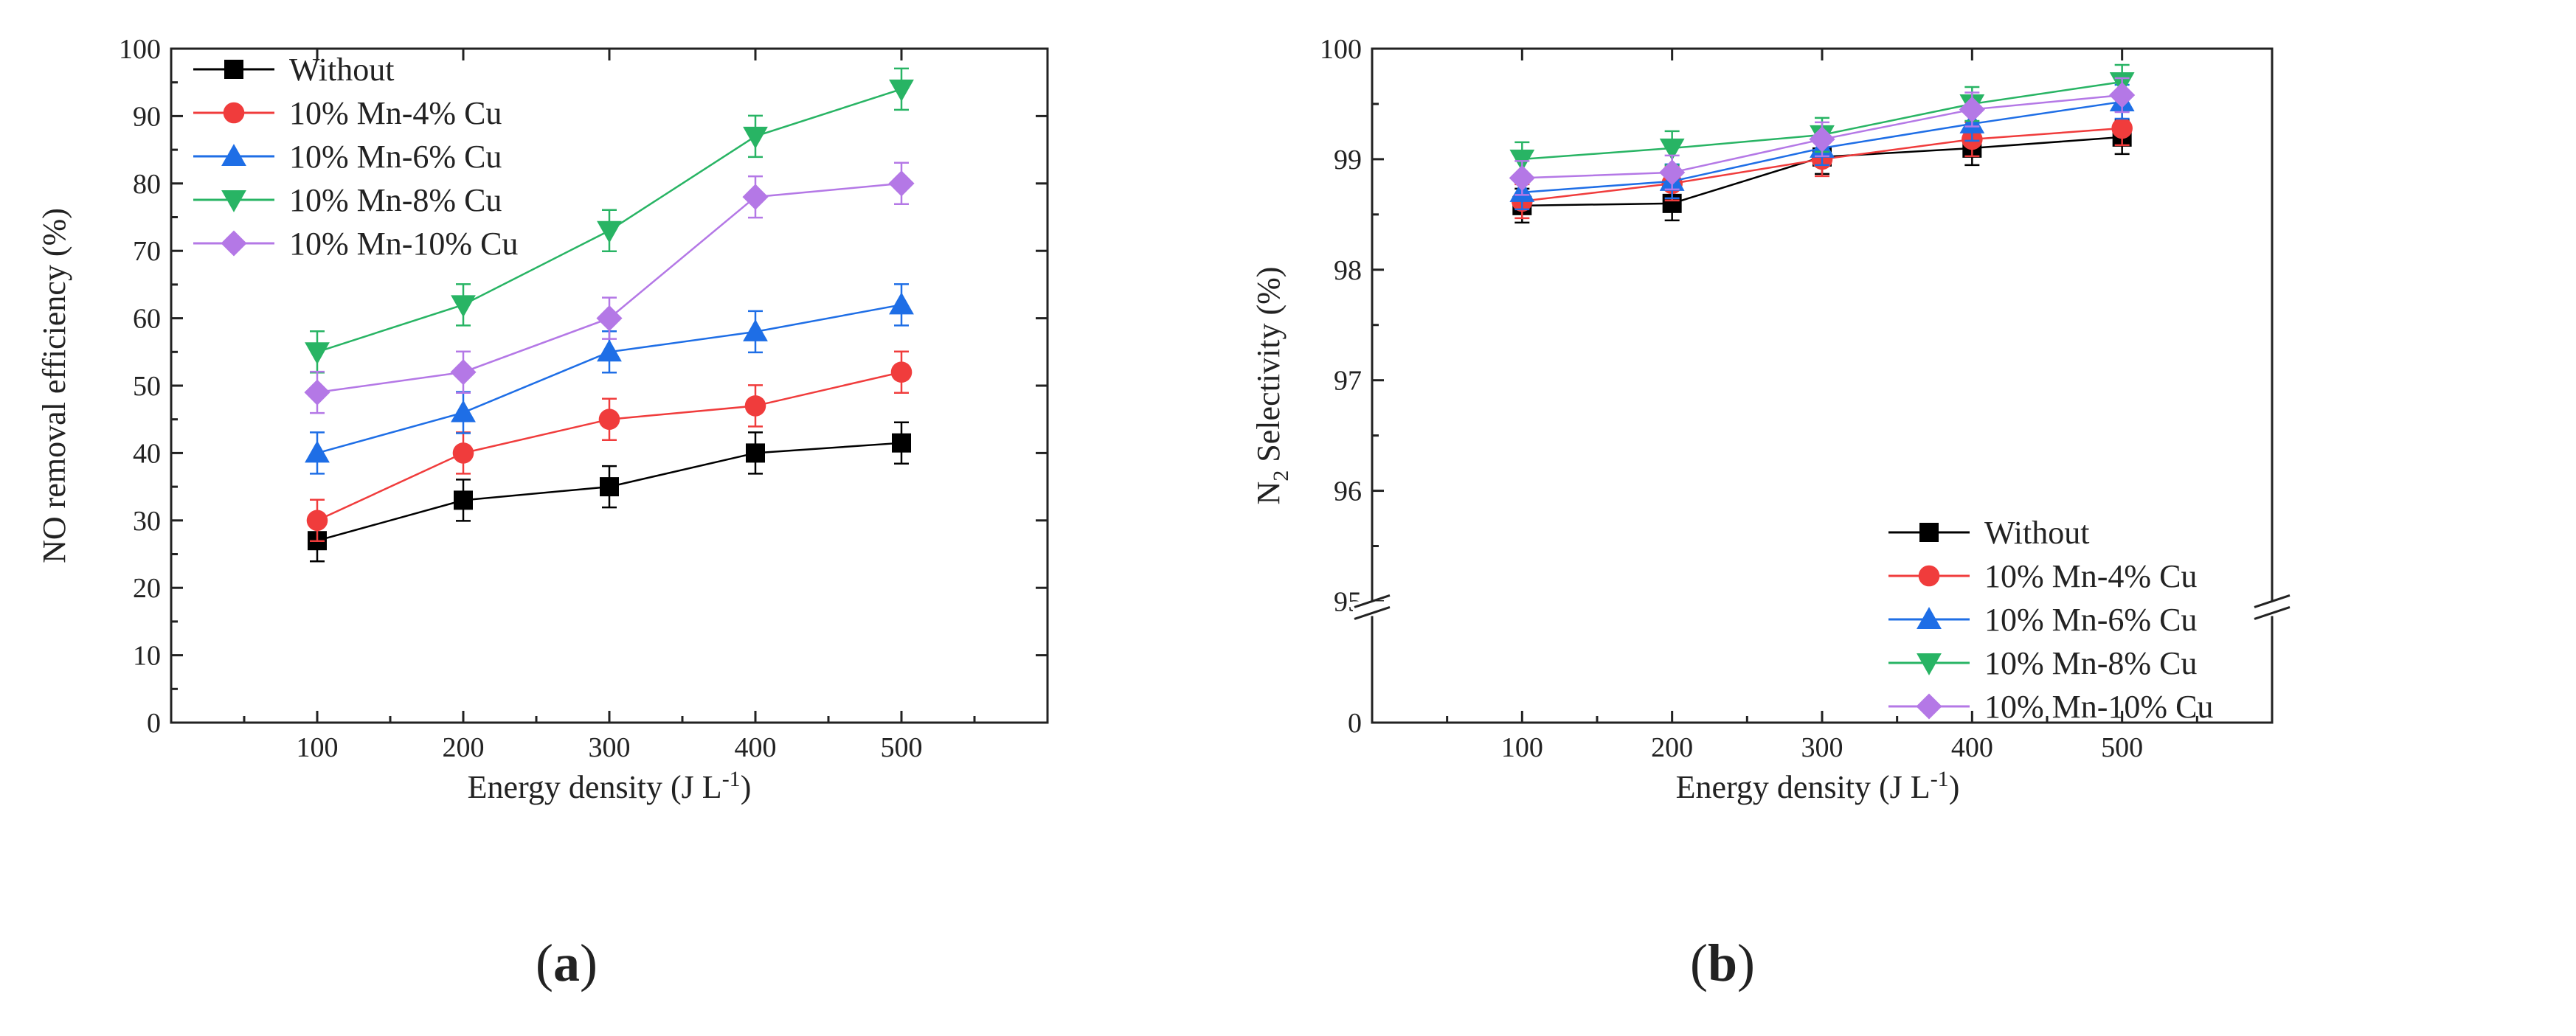 This screenshot has width=2576, height=1036. What do you see at coordinates (1822, 607) in the screenshot?
I see `axis-break-b` at bounding box center [1822, 607].